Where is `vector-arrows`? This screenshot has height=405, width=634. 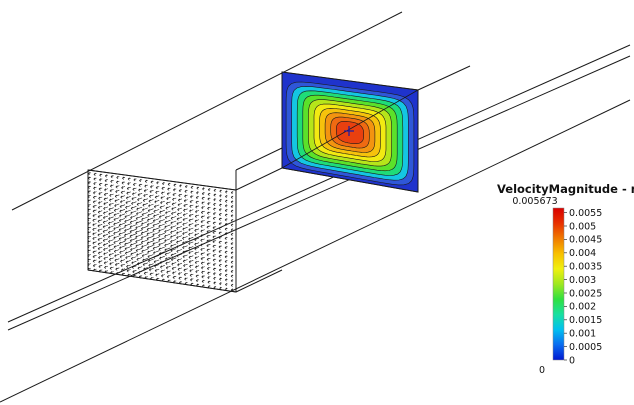
vector-arrows is located at coordinates (160, 232).